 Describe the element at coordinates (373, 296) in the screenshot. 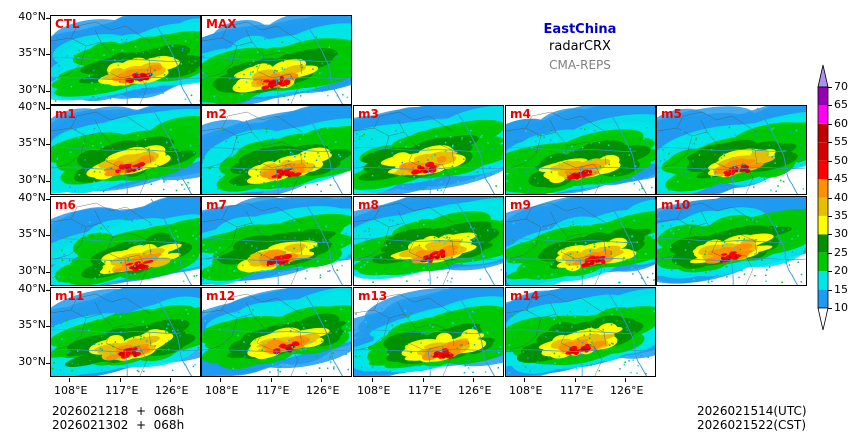

I see `member-label: m13` at that location.